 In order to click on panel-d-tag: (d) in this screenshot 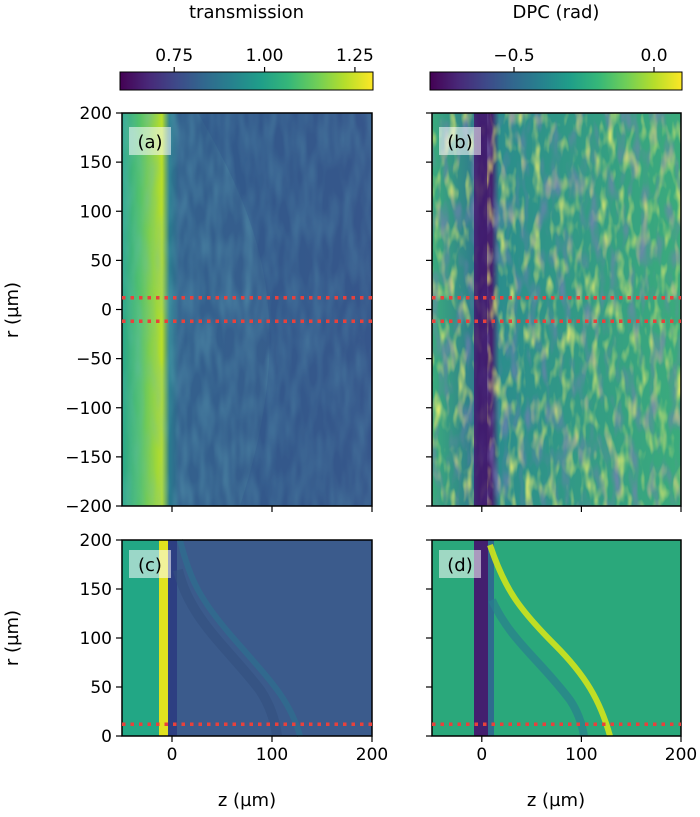, I will do `click(459, 565)`.